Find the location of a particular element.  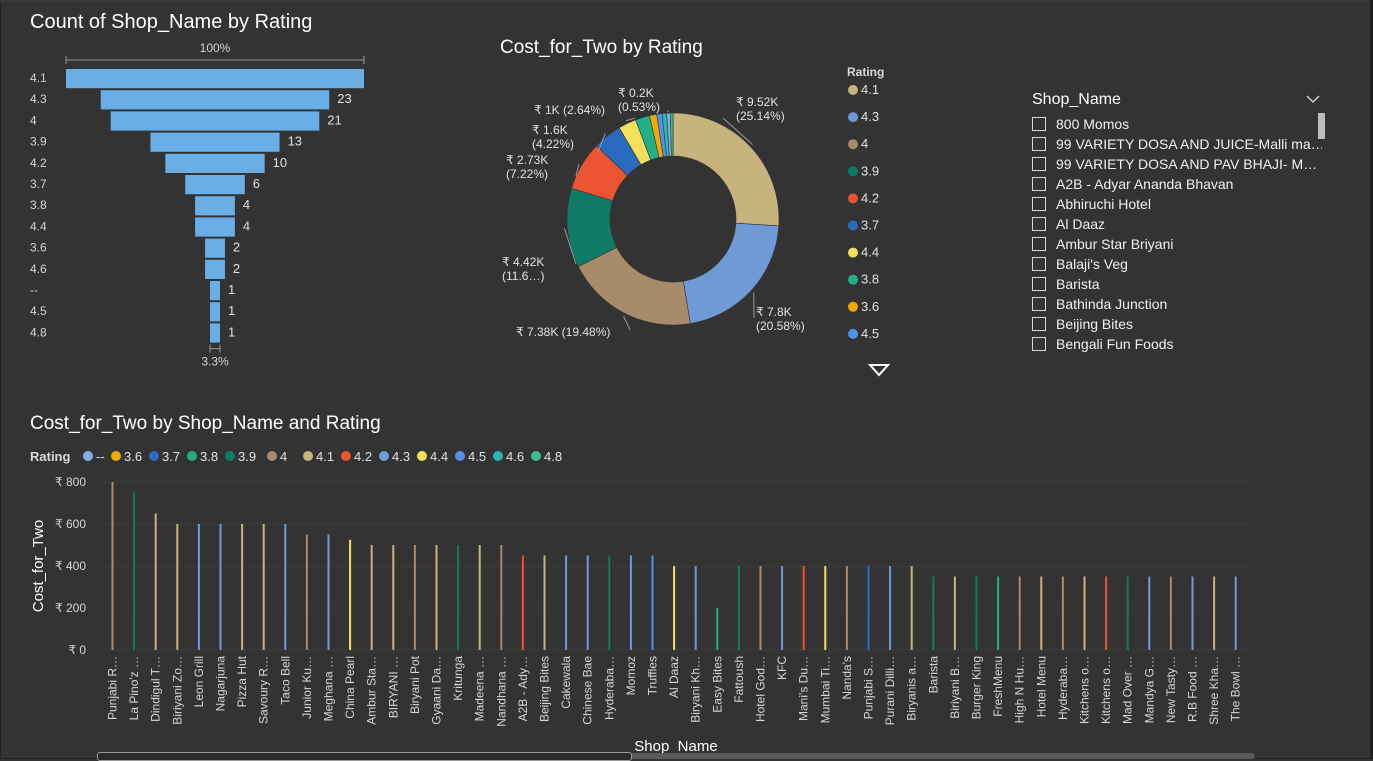

donut-legend-label: 3.8 is located at coordinates (870, 279).